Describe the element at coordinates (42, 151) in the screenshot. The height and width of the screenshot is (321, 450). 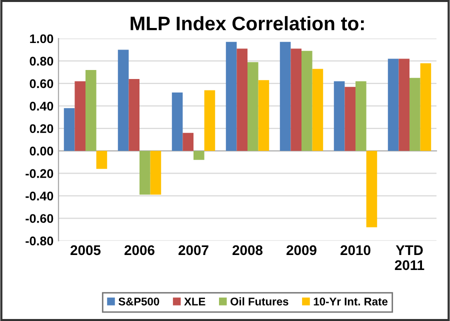
I see `y-tick-label: 0.00` at that location.